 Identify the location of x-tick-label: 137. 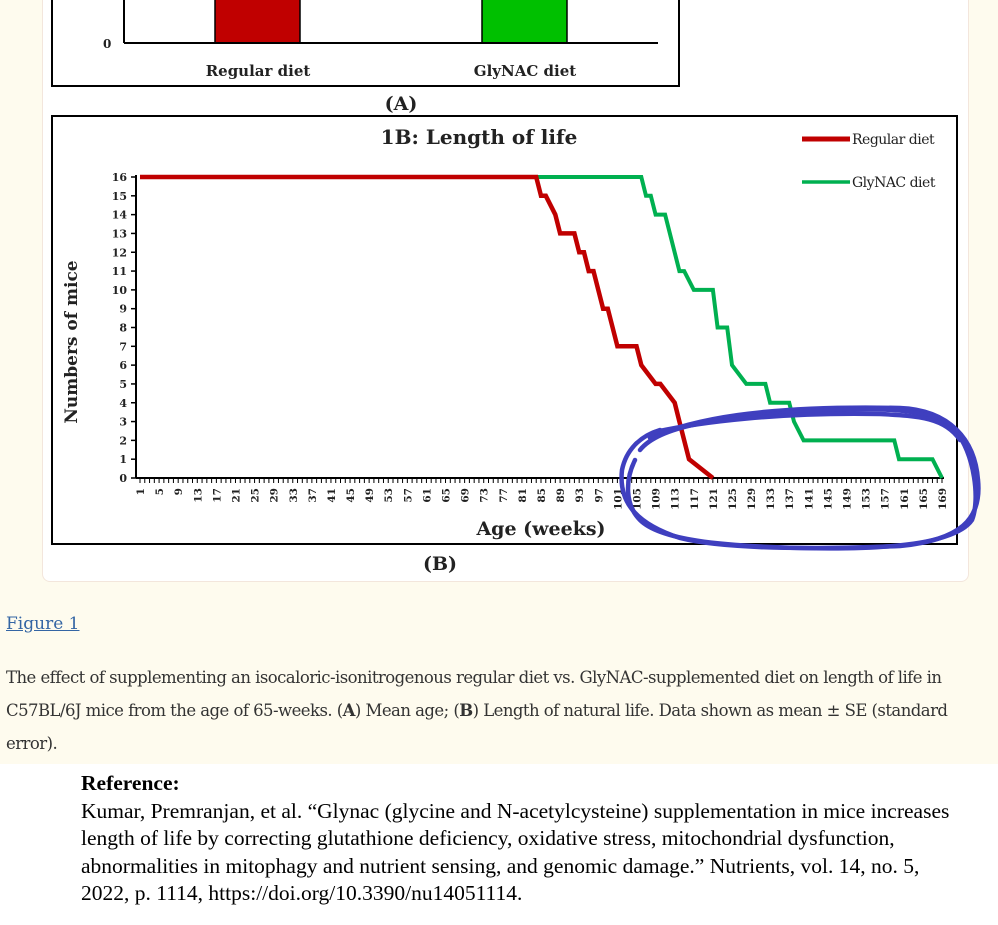
(790, 499).